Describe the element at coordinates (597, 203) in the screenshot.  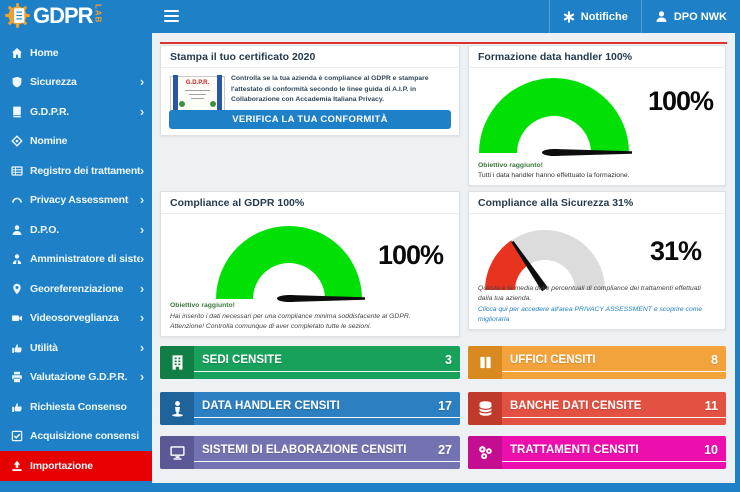
I see `compliance-sicurezza-card-title: Compliance alla Sicurezza 31%` at that location.